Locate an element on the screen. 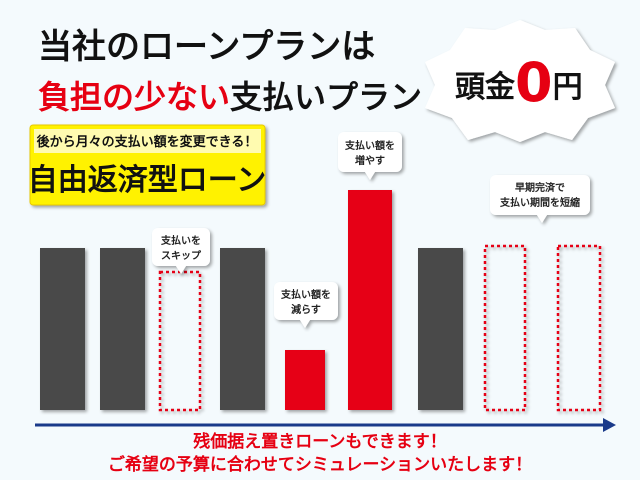  feature-title: 自由返済型ローン is located at coordinates (147, 180).